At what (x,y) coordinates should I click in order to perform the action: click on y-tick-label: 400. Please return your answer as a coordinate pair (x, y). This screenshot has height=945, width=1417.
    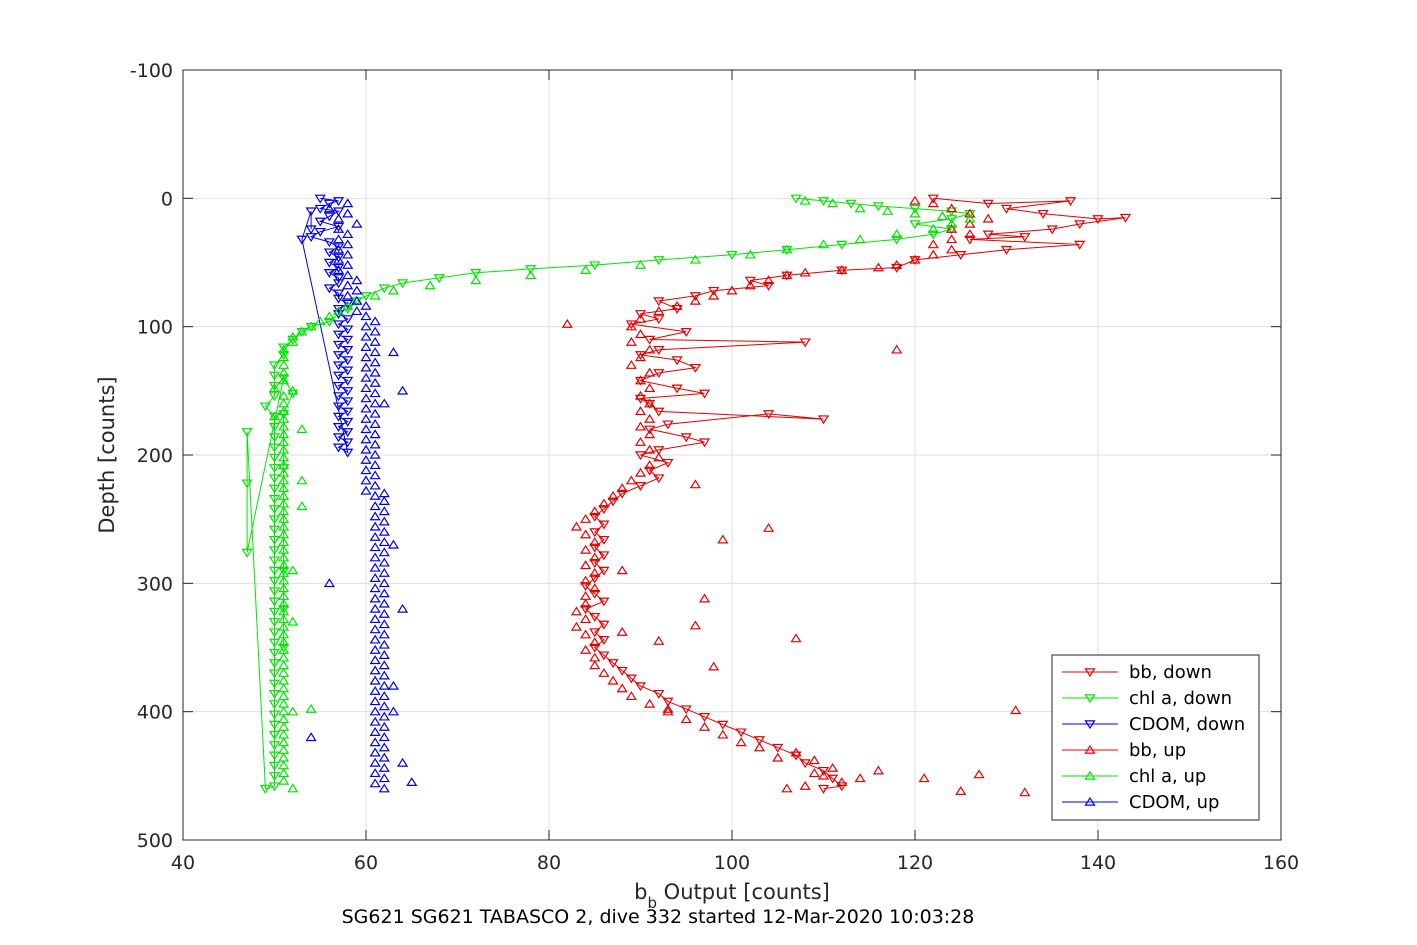
    Looking at the image, I should click on (155, 713).